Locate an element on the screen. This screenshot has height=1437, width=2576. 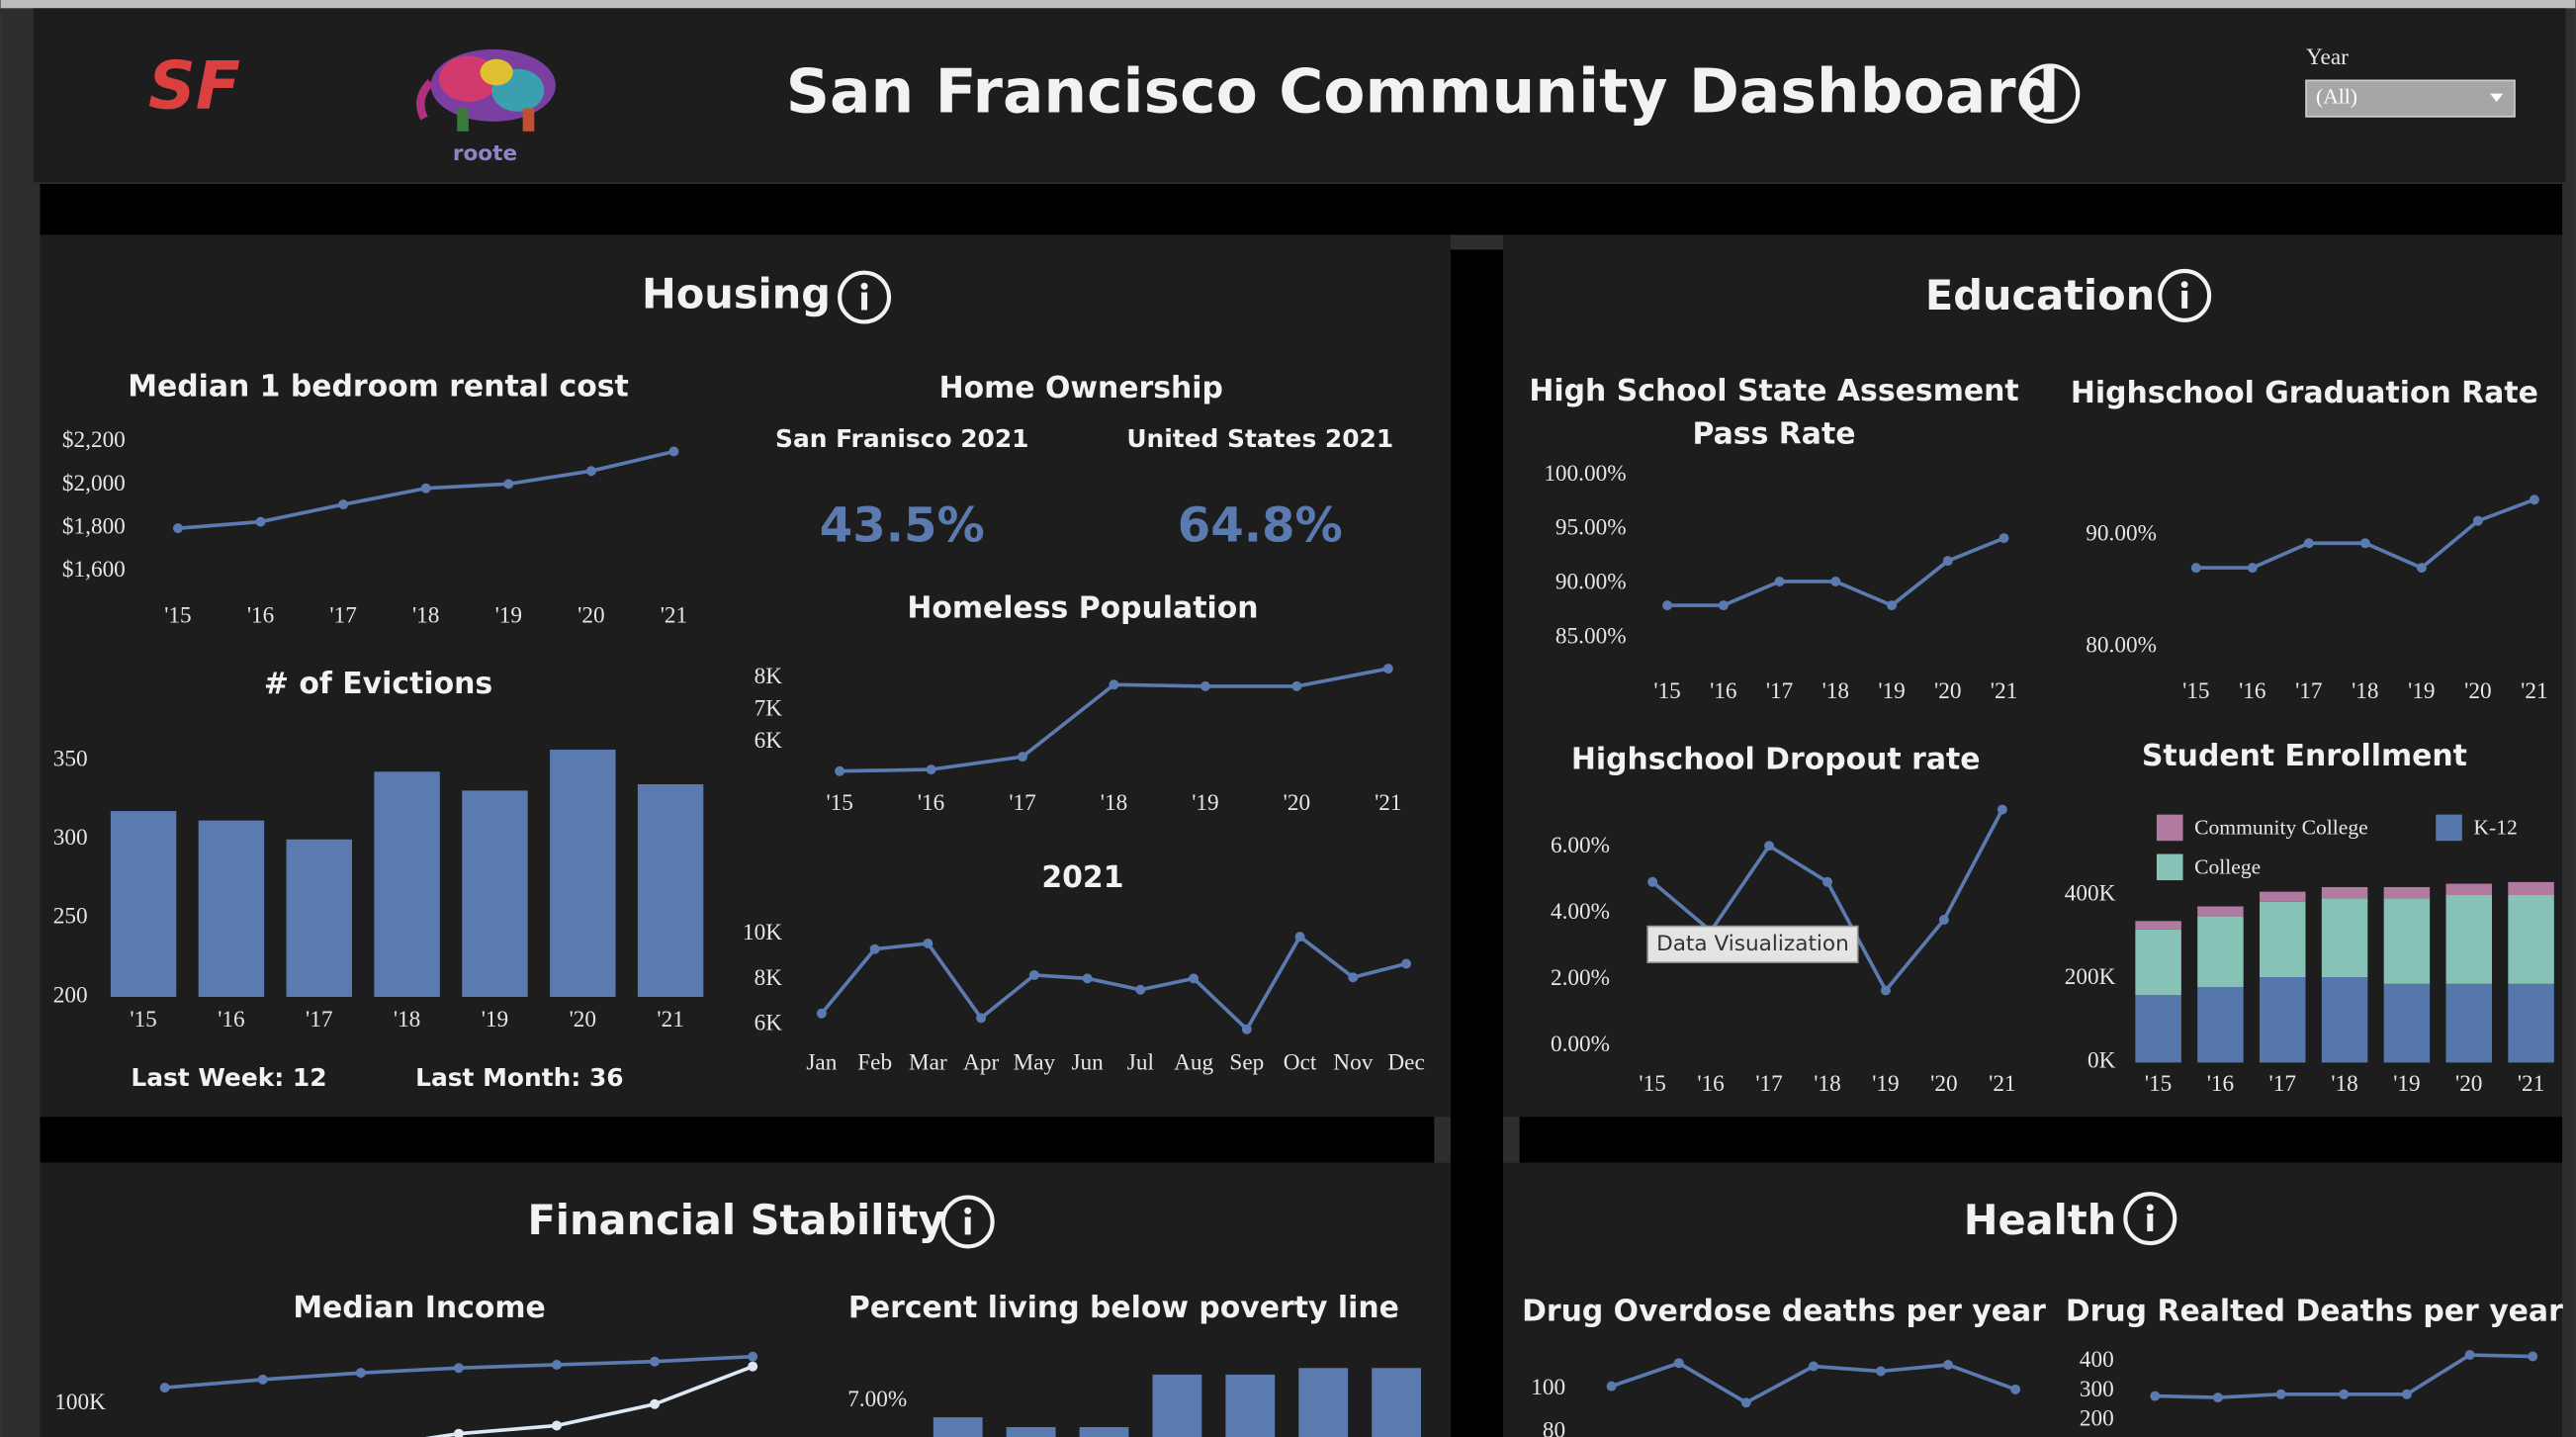
chart-title: Highschool Dropout rate is located at coordinates (1776, 759).